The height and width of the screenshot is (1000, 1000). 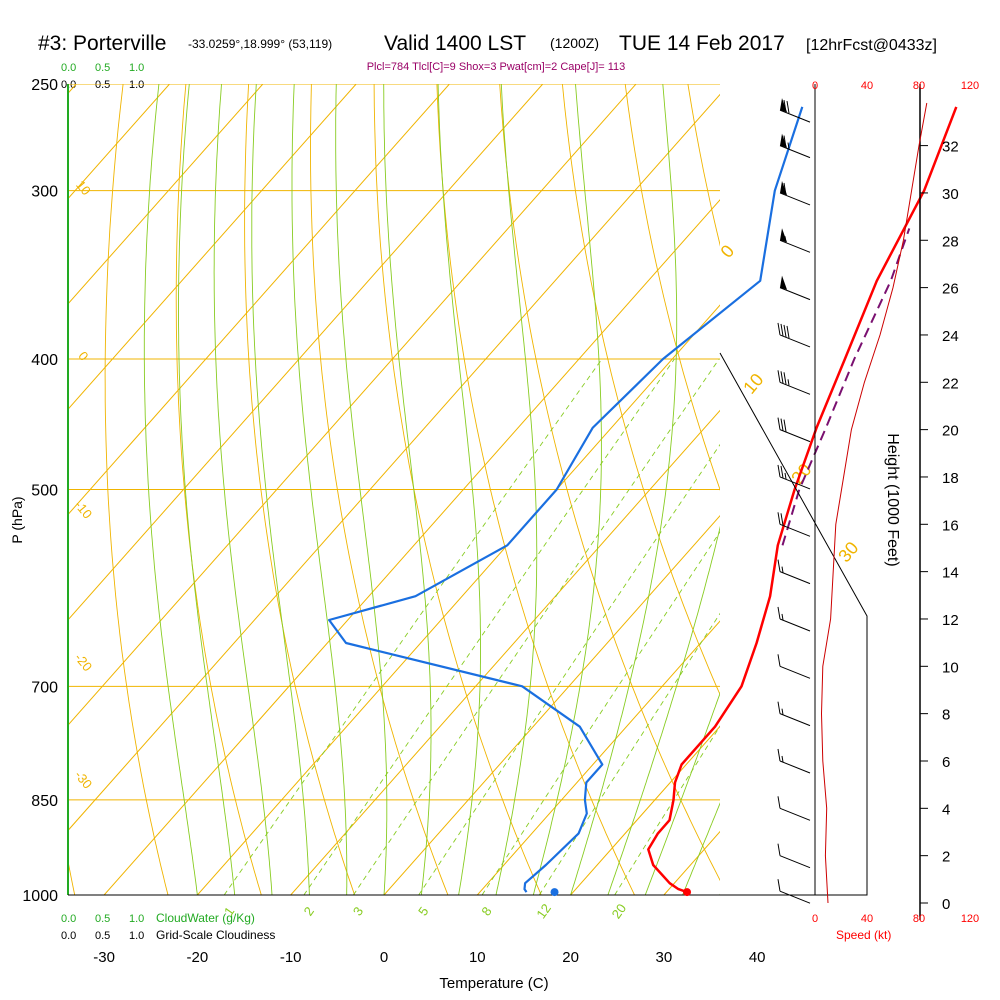 I want to click on cloud-scale-top-green: 0.0 0.5 1.0, so click(x=102, y=68).